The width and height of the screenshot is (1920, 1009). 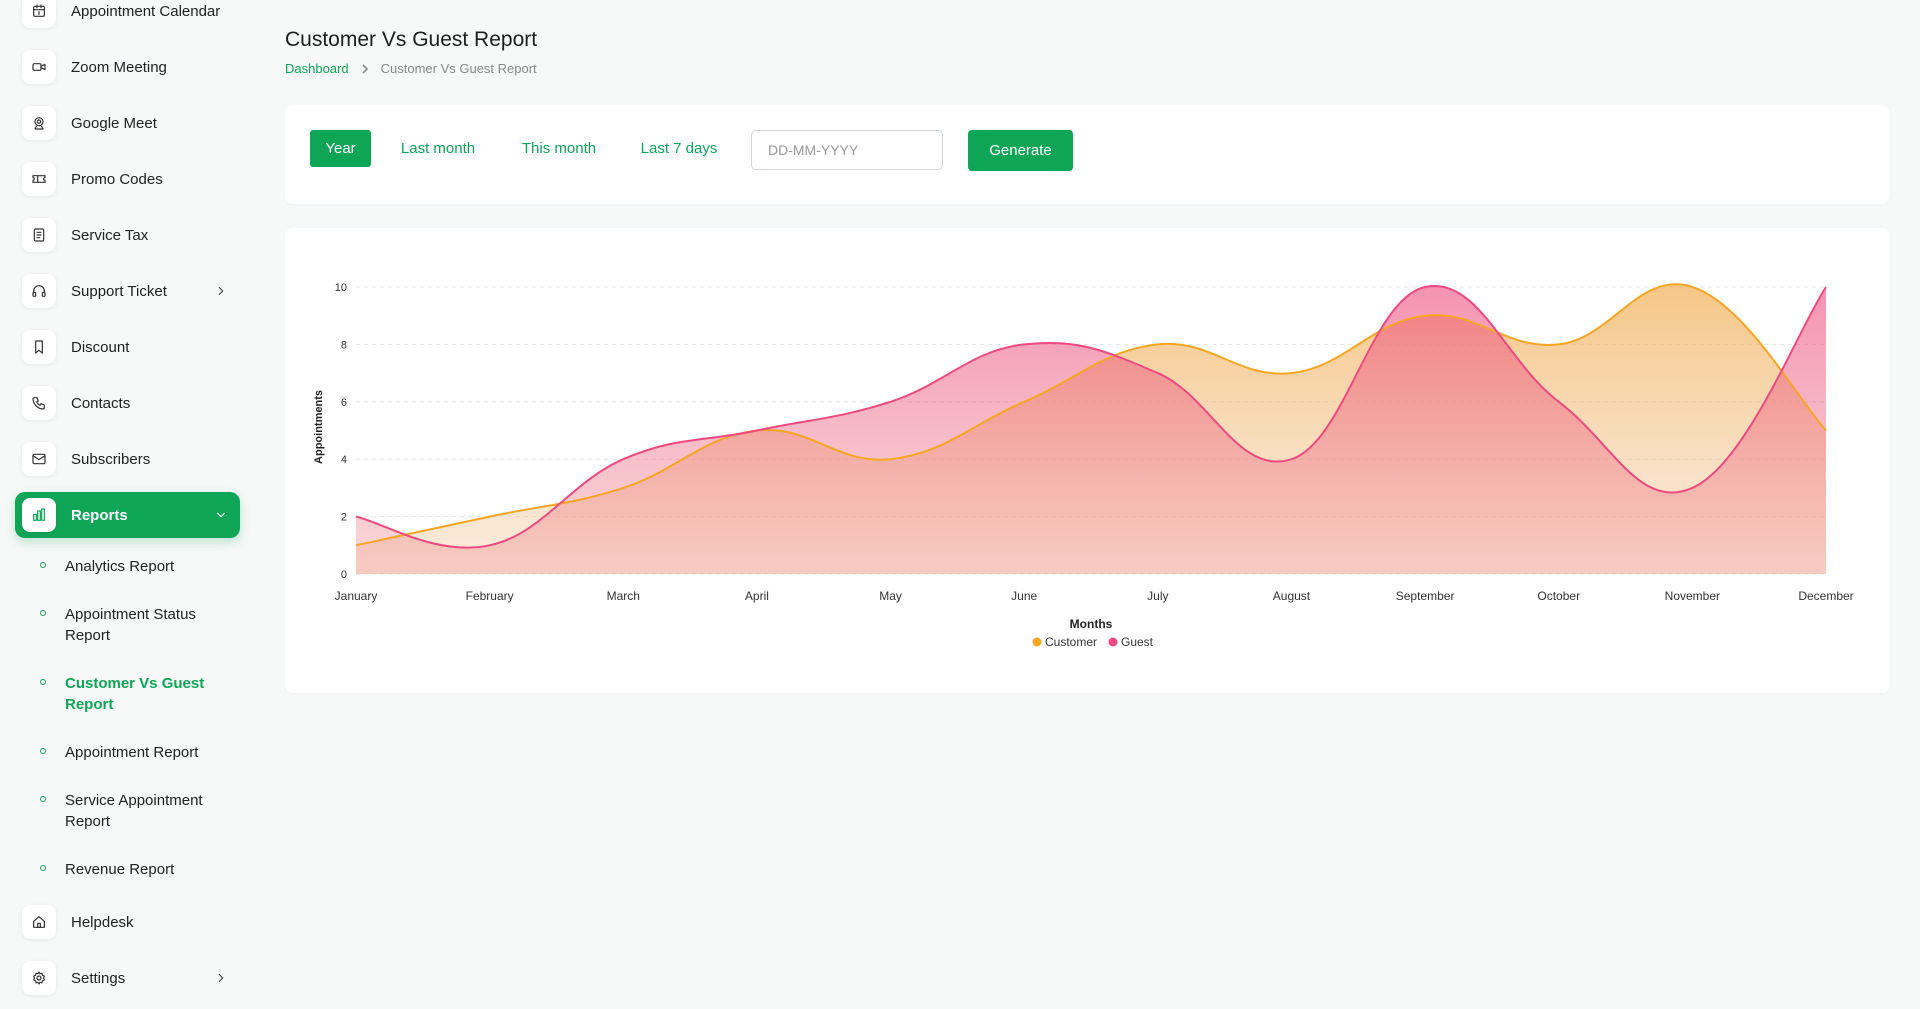 What do you see at coordinates (39, 515) in the screenshot?
I see `bar-chart-icon` at bounding box center [39, 515].